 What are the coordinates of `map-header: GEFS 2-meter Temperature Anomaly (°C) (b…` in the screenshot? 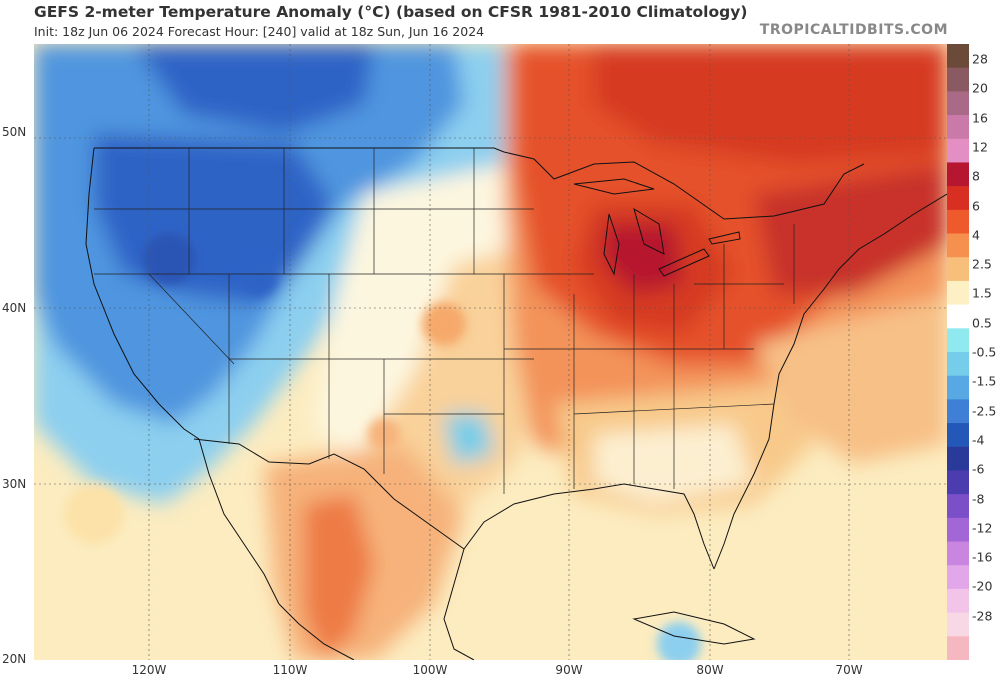 It's located at (500, 22).